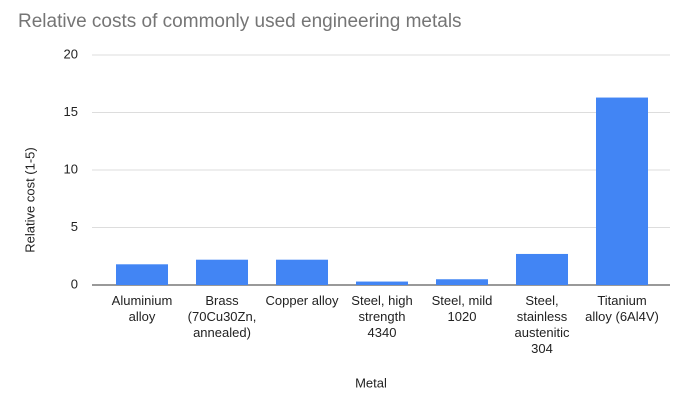 The height and width of the screenshot is (402, 697). I want to click on y-tick-label: 20, so click(71, 53).